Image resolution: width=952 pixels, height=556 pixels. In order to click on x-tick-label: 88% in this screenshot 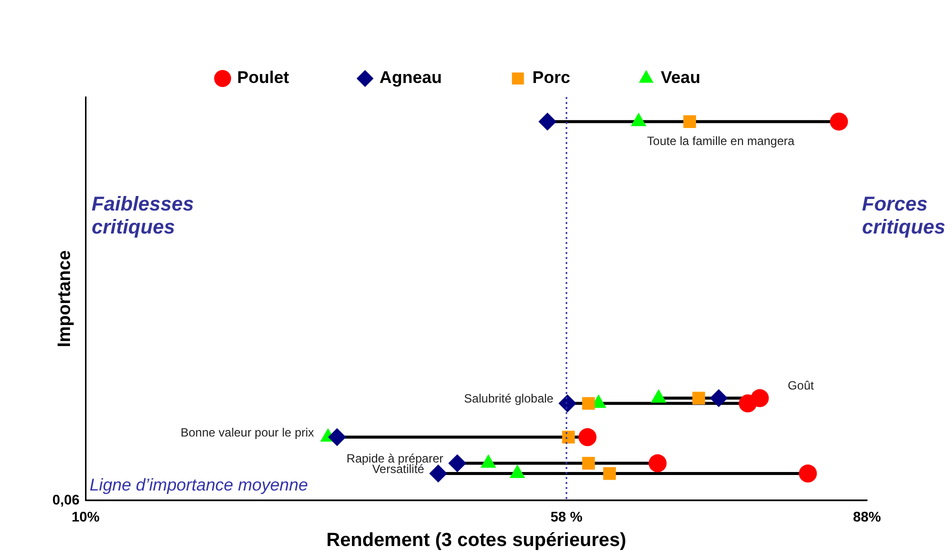, I will do `click(867, 516)`.